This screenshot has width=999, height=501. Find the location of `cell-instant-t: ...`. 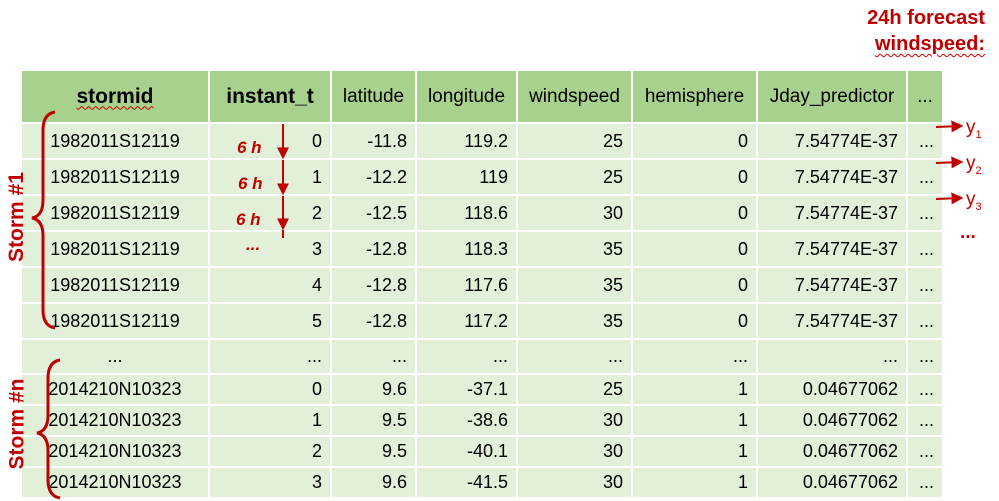

cell-instant-t: ... is located at coordinates (270, 356).